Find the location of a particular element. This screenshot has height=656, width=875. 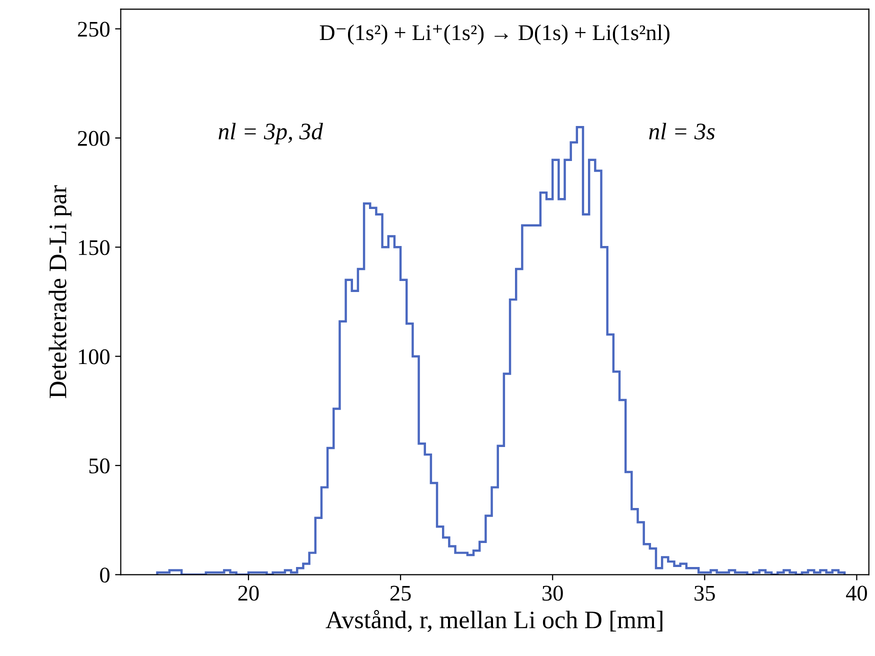

x-tick-label: 35 is located at coordinates (704, 593).